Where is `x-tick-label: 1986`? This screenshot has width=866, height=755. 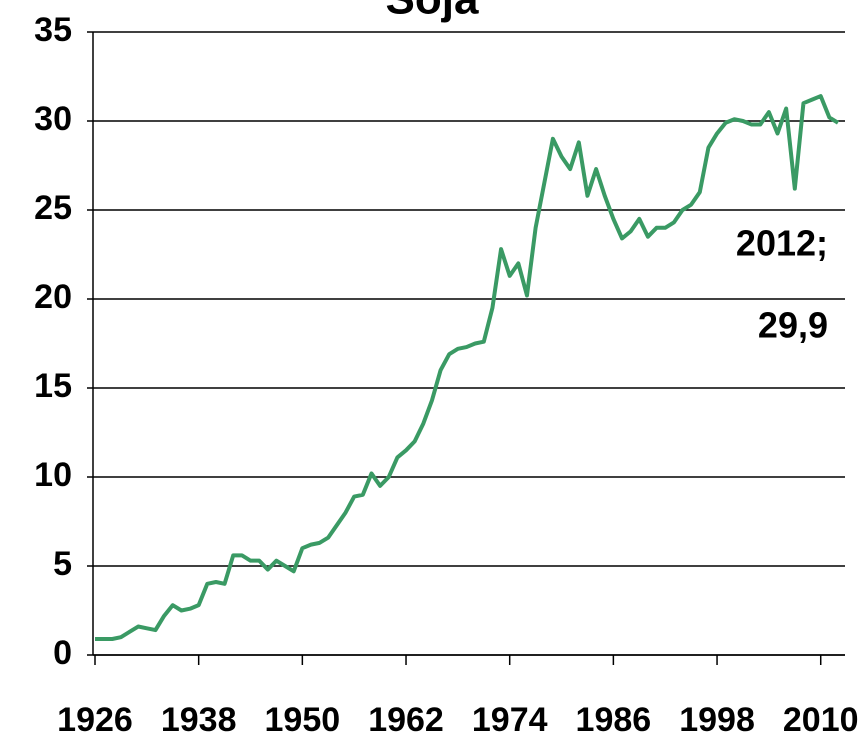
x-tick-label: 1986 is located at coordinates (614, 720).